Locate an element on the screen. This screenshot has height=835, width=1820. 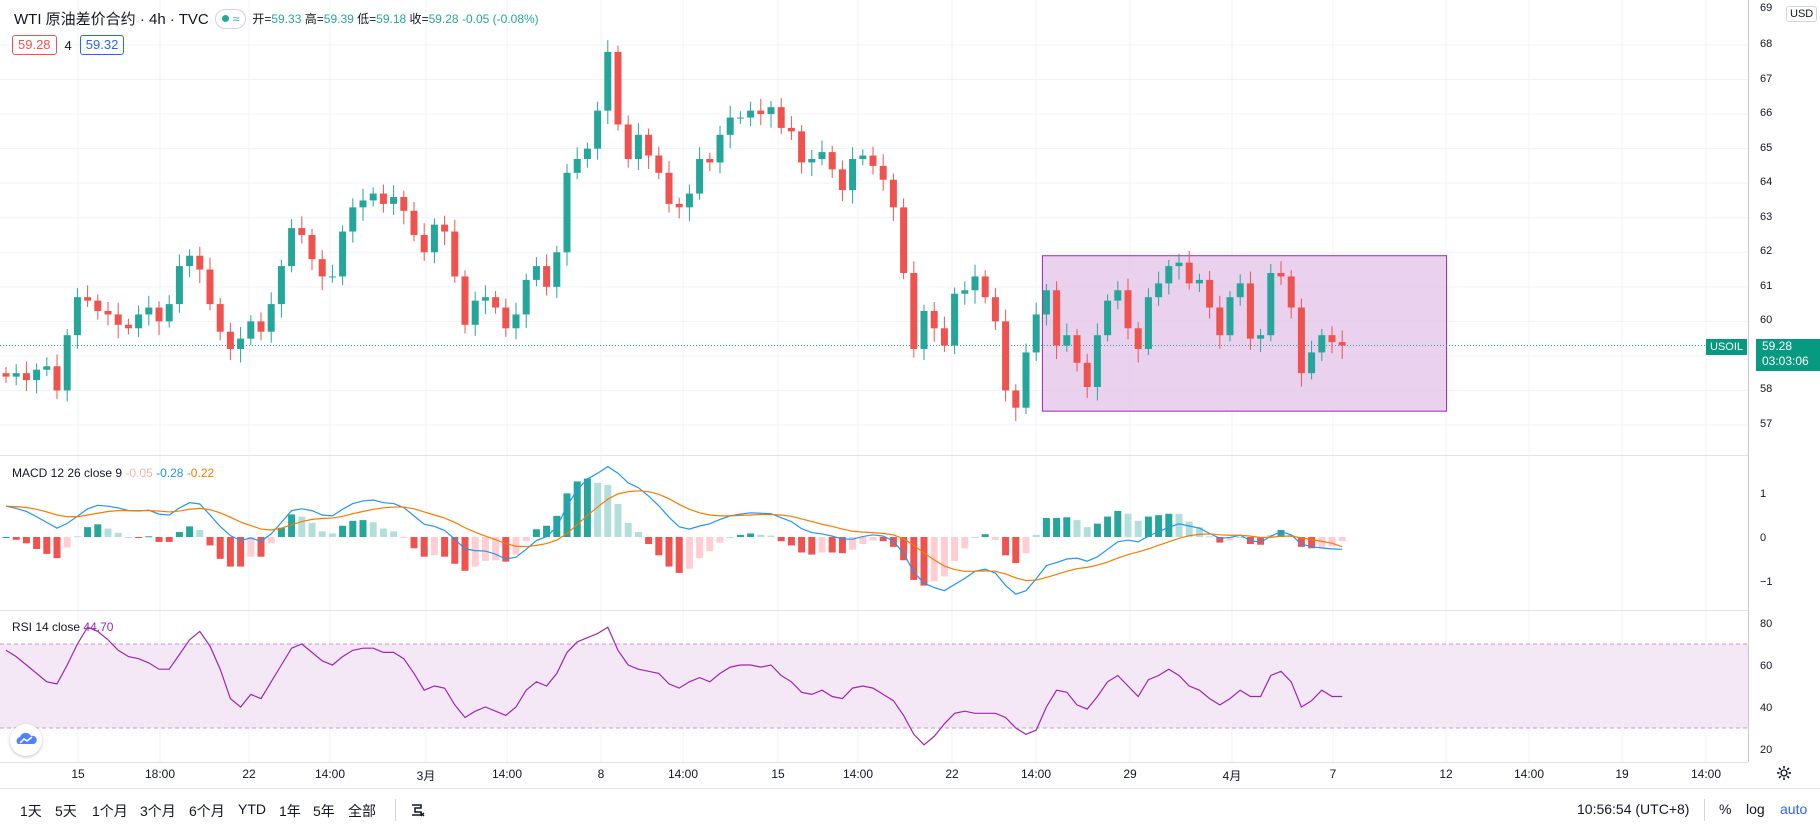
timeframe-3m: 3个月 is located at coordinates (158, 811).